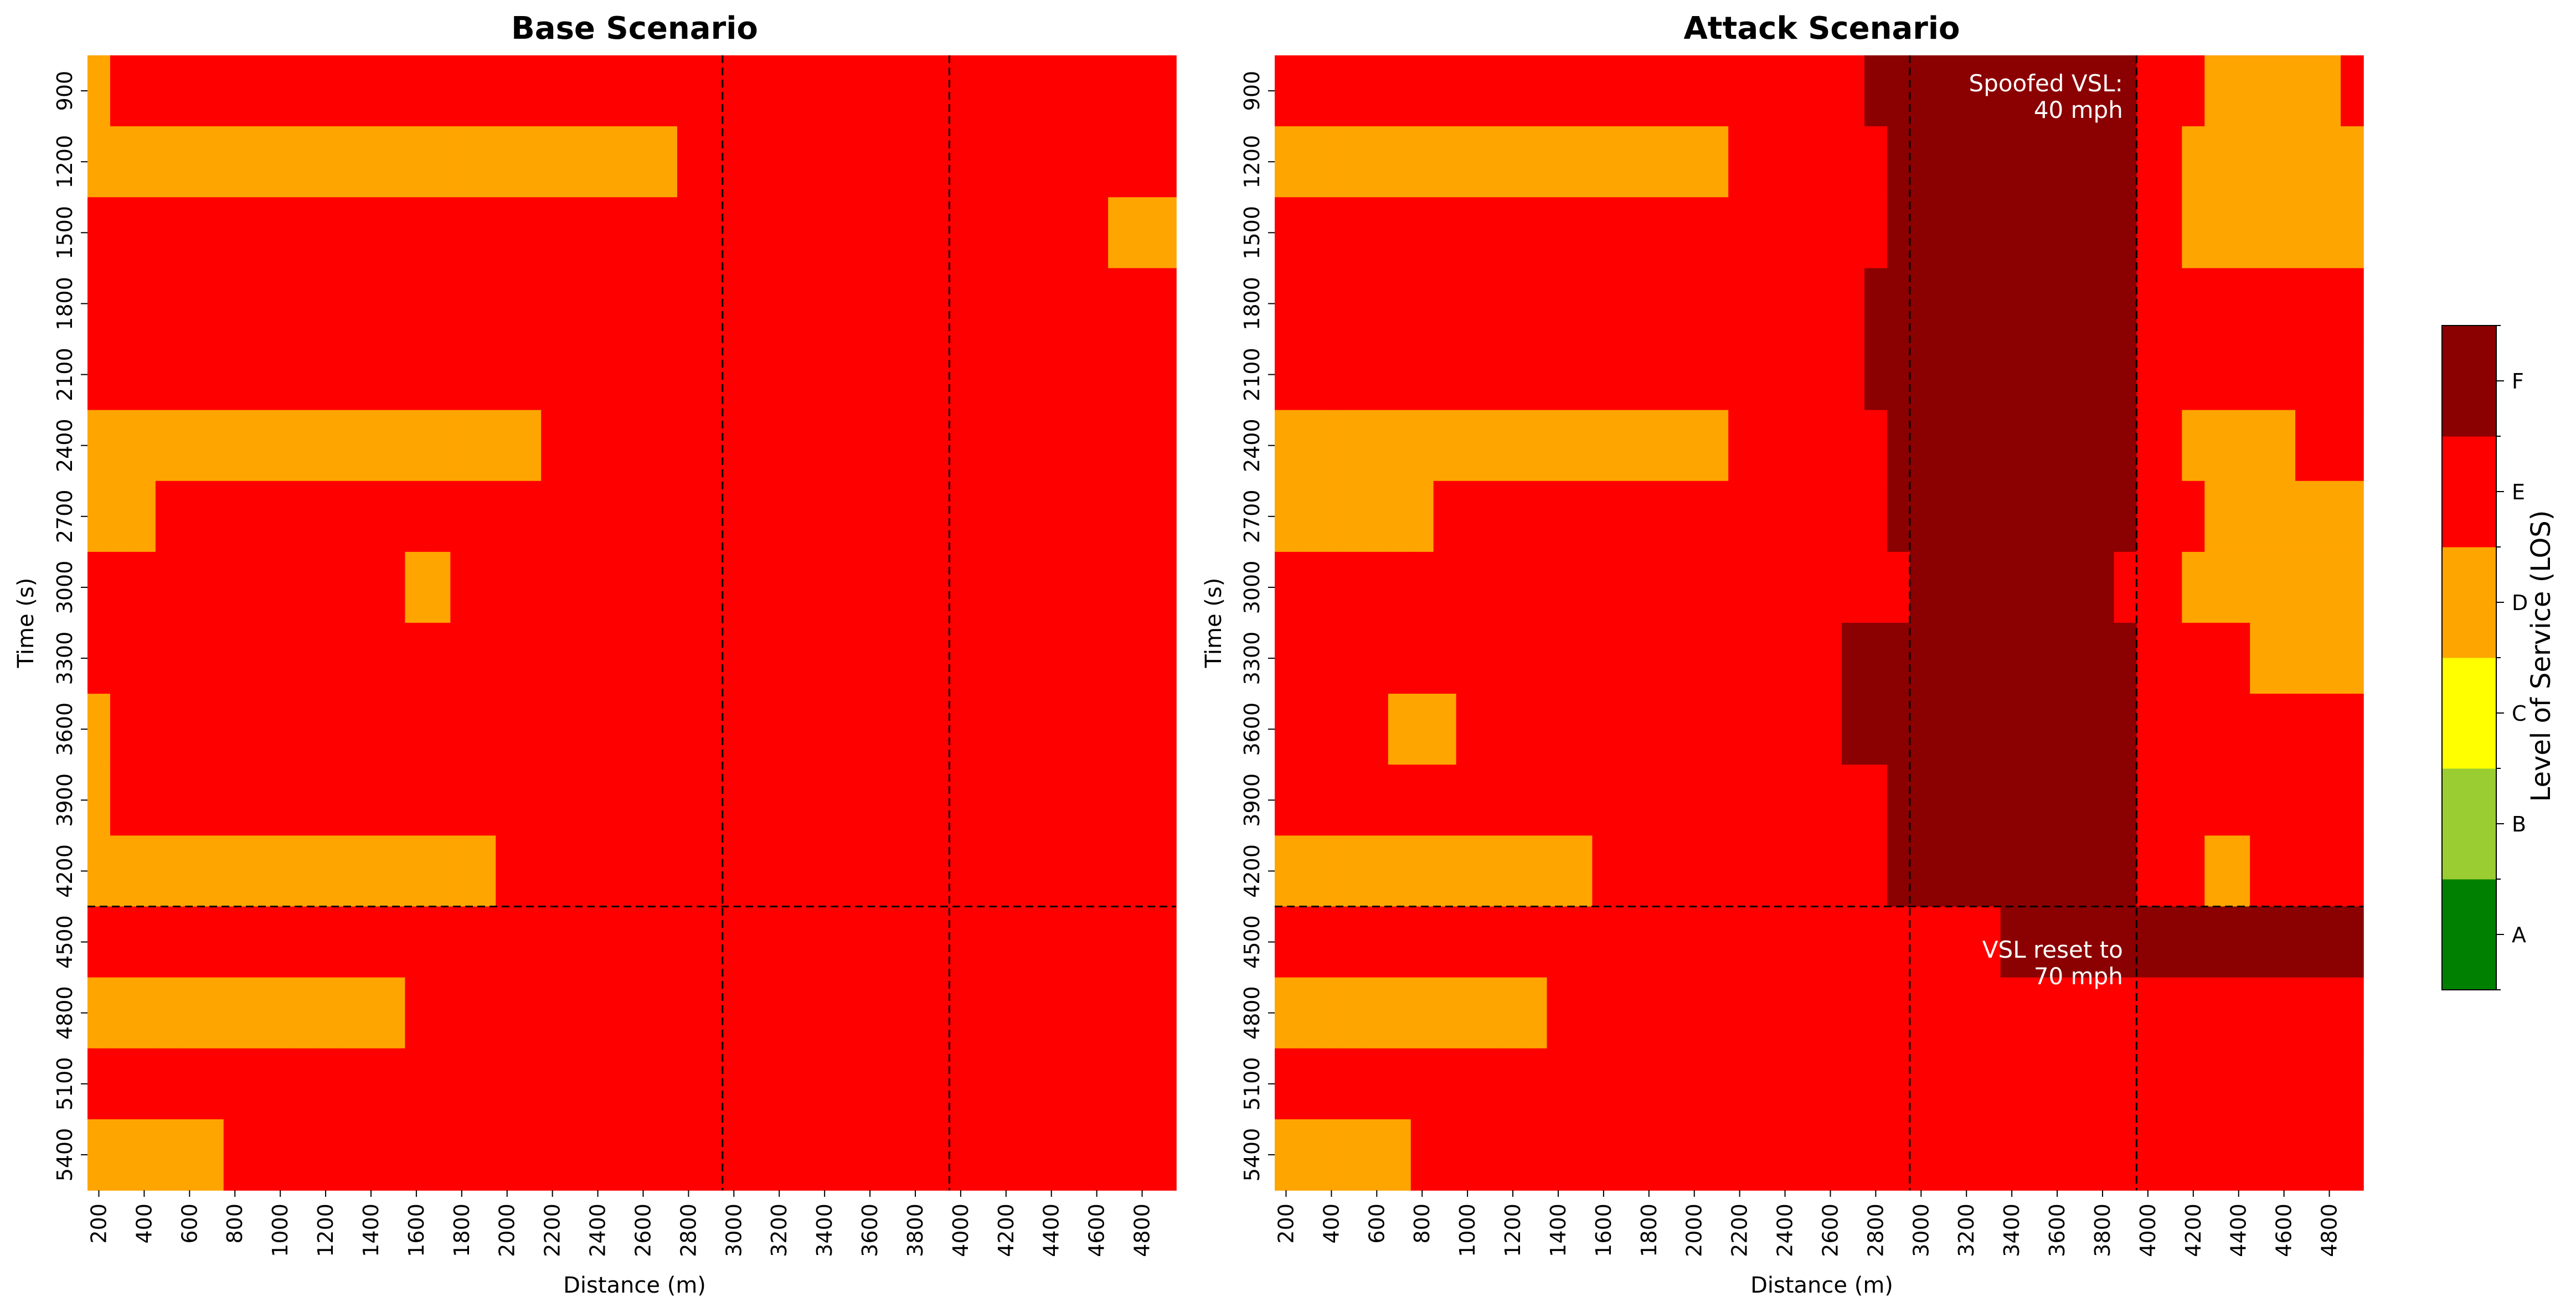 The image size is (2576, 1312). Describe the element at coordinates (1467, 1230) in the screenshot. I see `x-tick-label: 1000` at that location.